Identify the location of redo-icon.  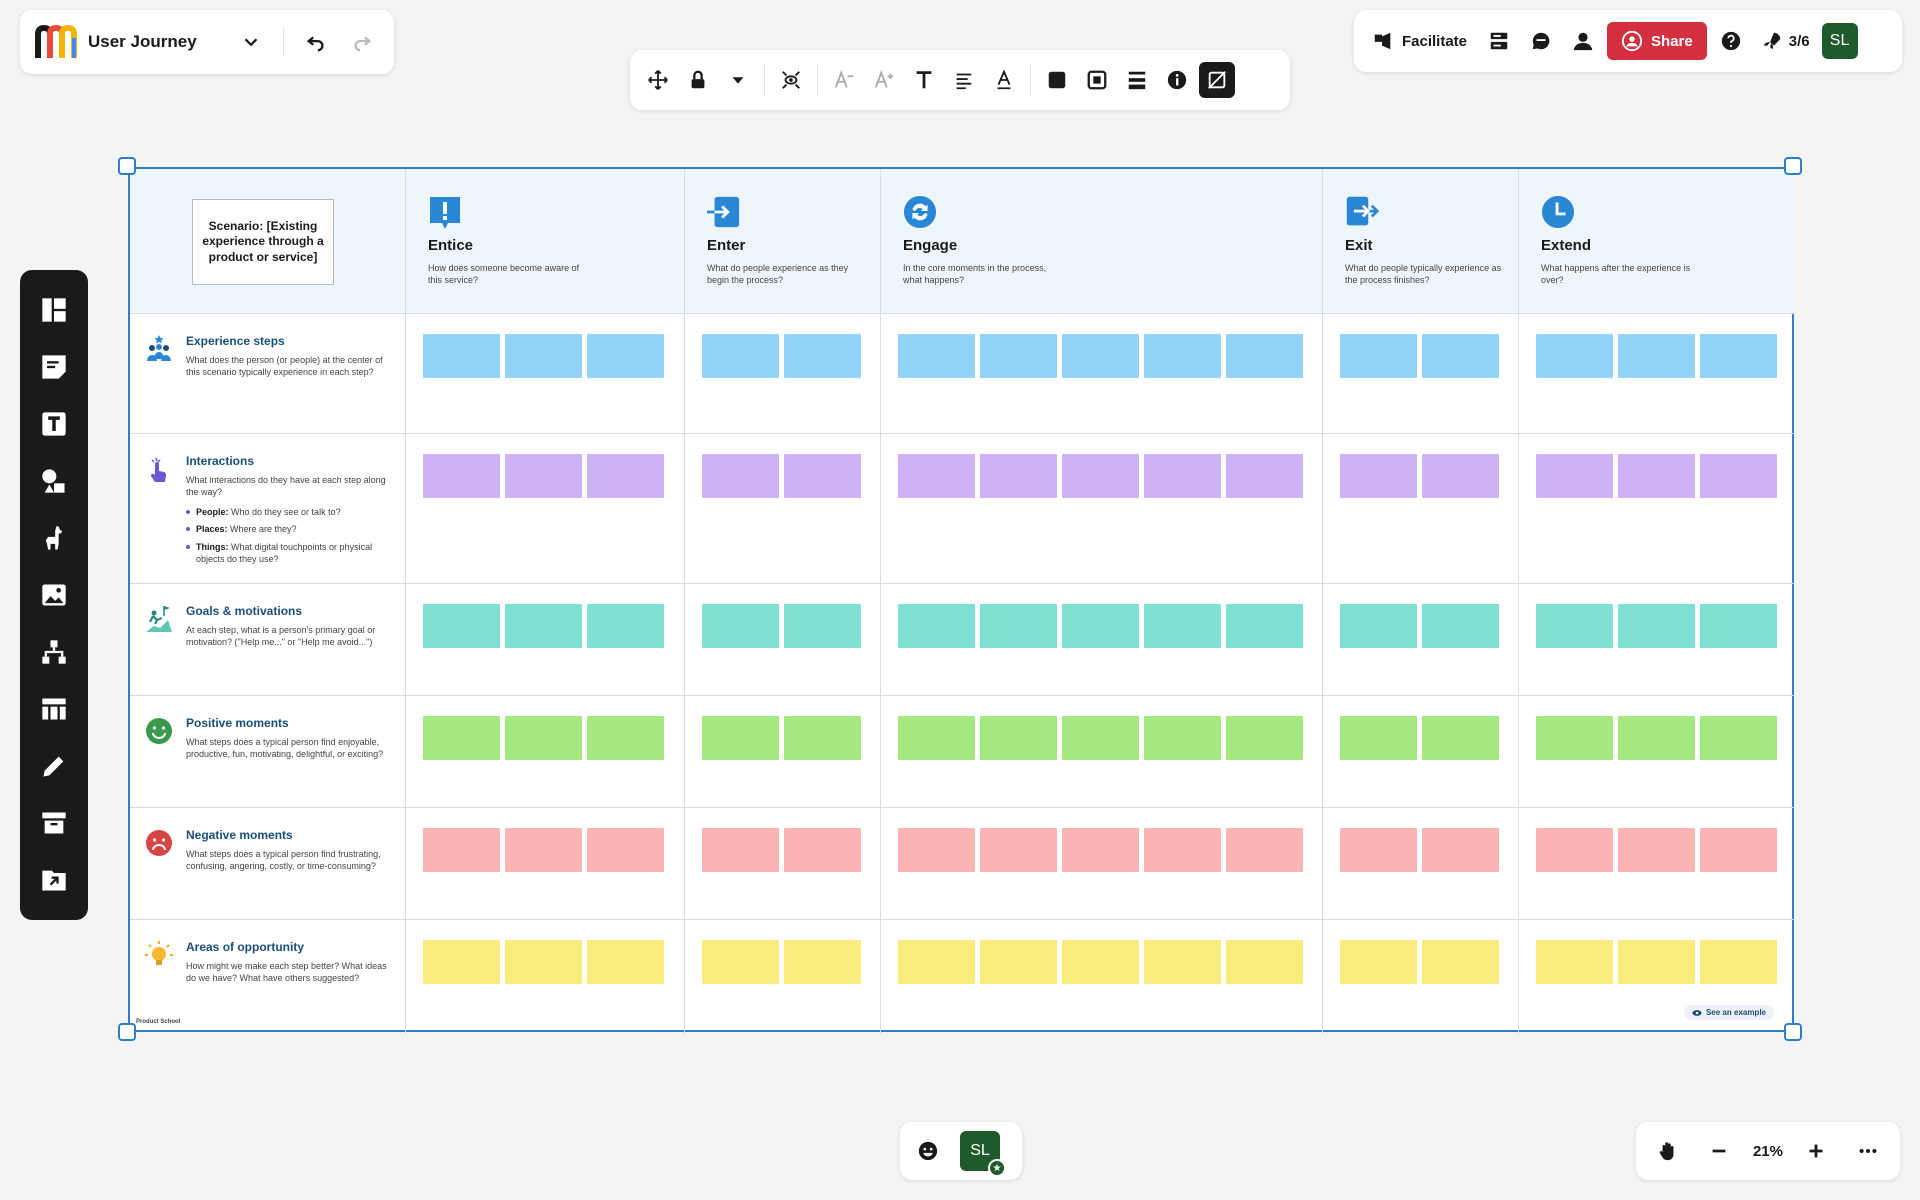
(362, 42).